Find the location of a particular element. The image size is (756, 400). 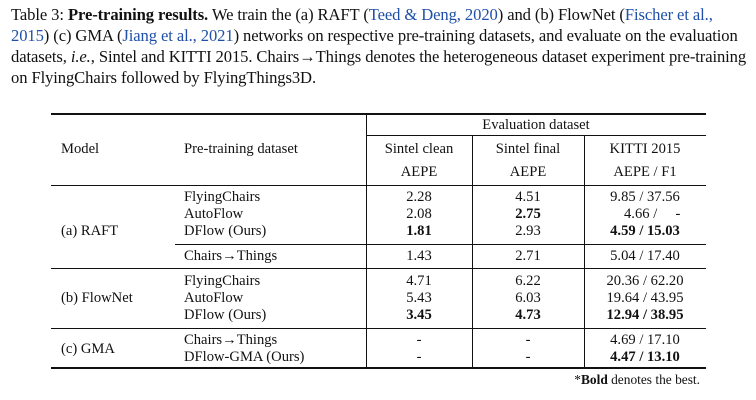

table-cell-dataset: DFlow-GMA (Ours) is located at coordinates (244, 357).